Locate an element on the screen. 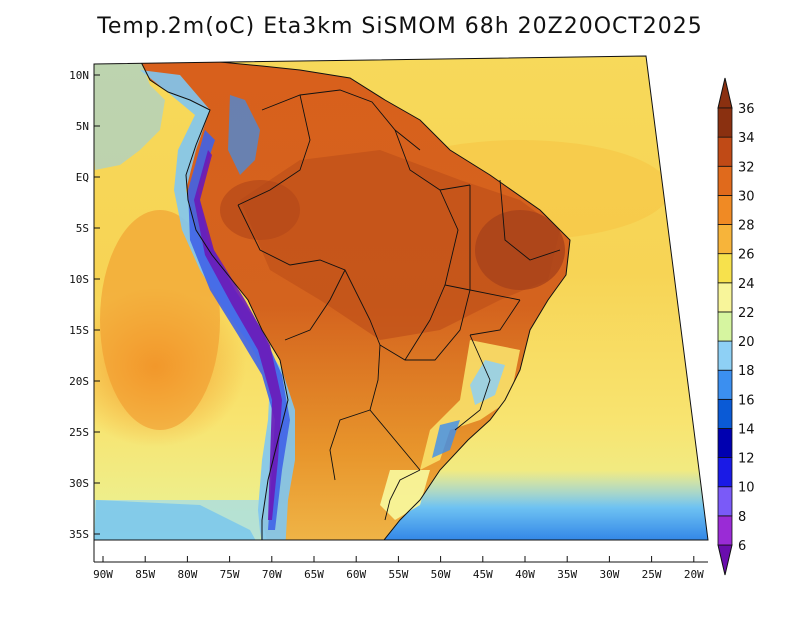 This screenshot has height=618, width=800. colorbar-level-label: 6 is located at coordinates (742, 546).